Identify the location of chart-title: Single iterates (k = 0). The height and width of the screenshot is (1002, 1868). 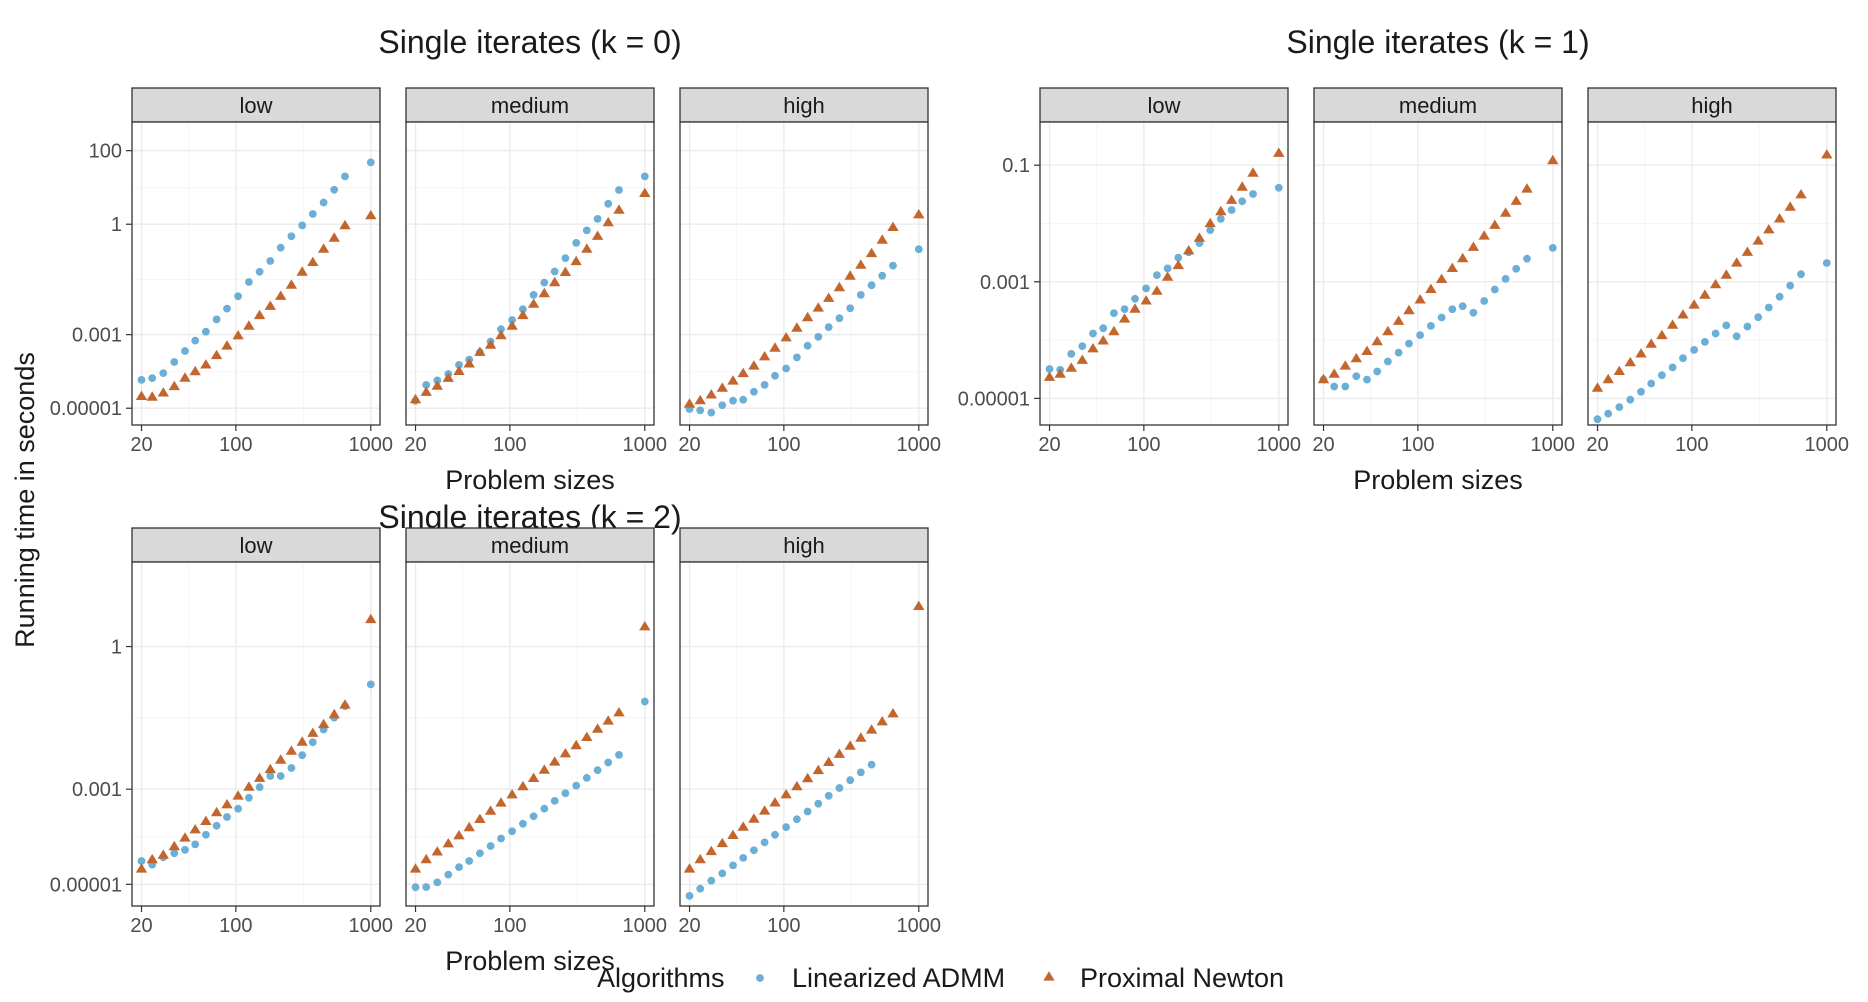
(529, 42).